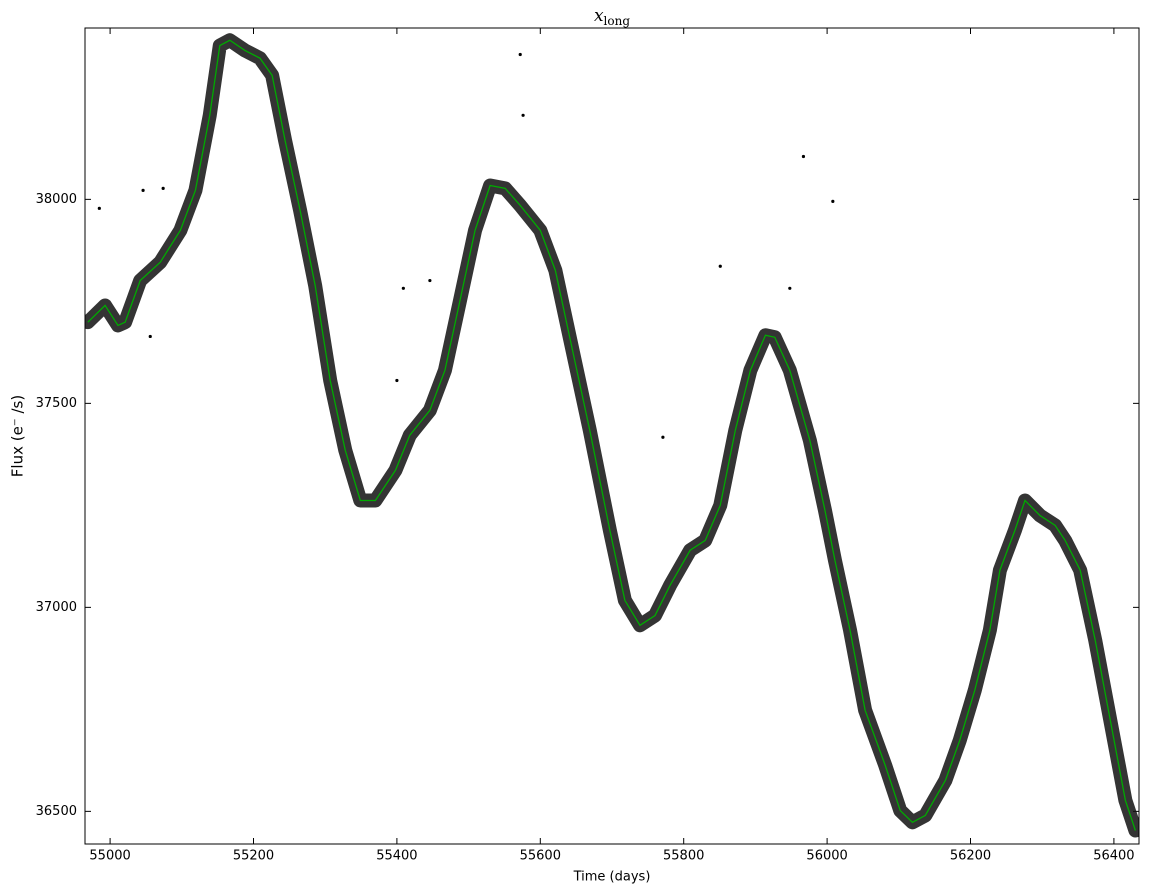 The height and width of the screenshot is (894, 1152). What do you see at coordinates (396, 856) in the screenshot?
I see `x-tick-label: 55400` at bounding box center [396, 856].